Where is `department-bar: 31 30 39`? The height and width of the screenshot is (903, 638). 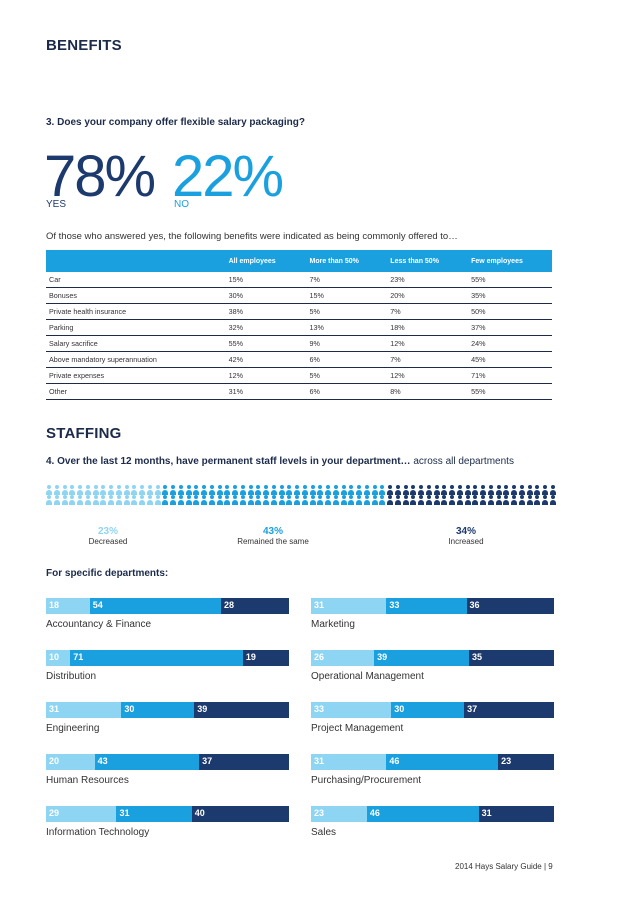 department-bar: 31 30 39 is located at coordinates (167, 710).